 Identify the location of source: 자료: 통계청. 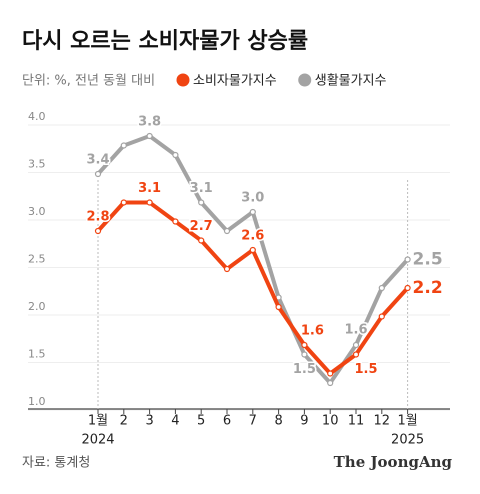
(56, 463).